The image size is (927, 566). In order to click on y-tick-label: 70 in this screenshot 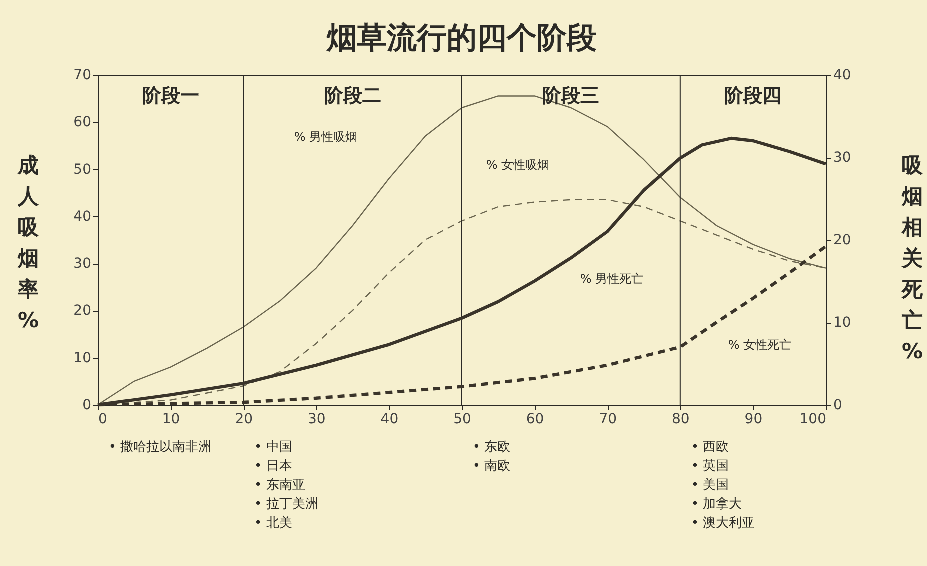, I will do `click(83, 76)`.